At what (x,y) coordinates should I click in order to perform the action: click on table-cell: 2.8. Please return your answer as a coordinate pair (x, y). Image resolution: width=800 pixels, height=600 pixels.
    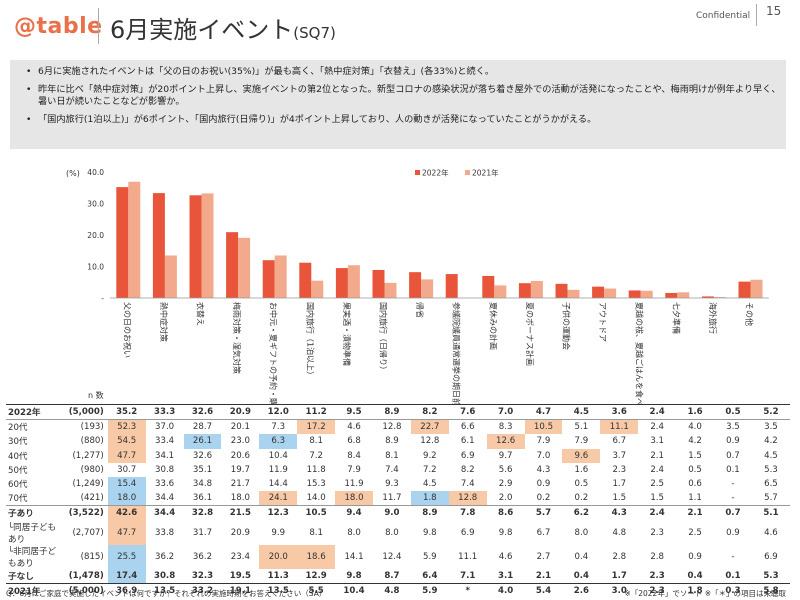
    Looking at the image, I should click on (657, 556).